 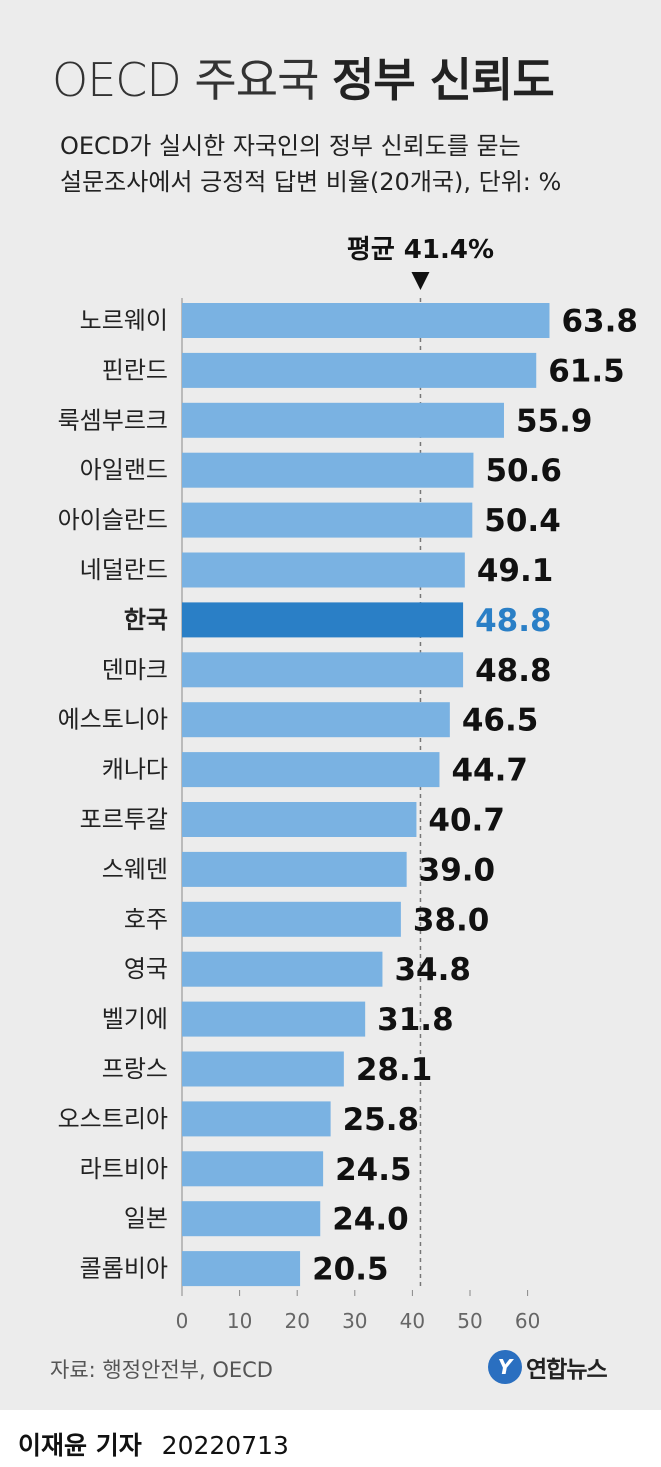 What do you see at coordinates (225, 1445) in the screenshot?
I see `byline-date: 20220713` at bounding box center [225, 1445].